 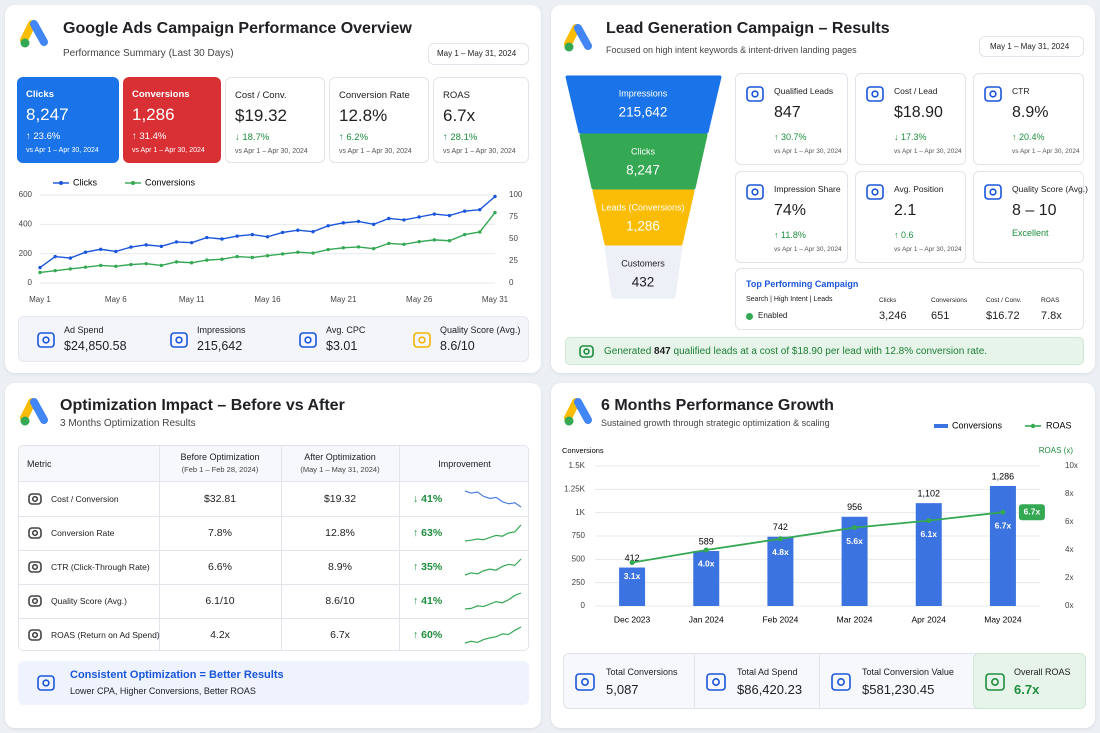 What do you see at coordinates (340, 567) in the screenshot?
I see `after-value: 8.9%` at bounding box center [340, 567].